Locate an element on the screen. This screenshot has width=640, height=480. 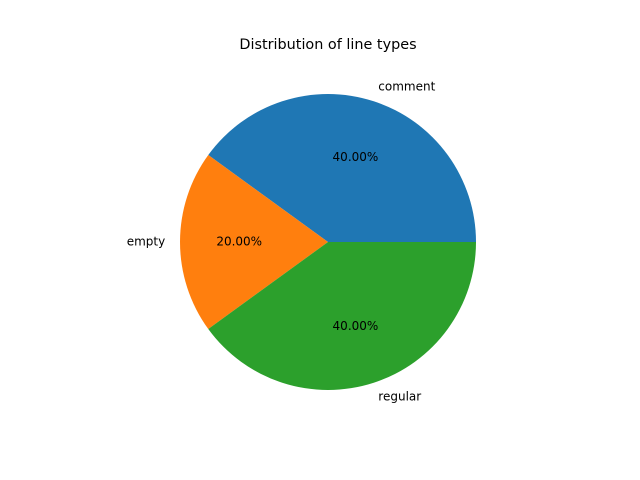
slice-label-empty: empty is located at coordinates (146, 242).